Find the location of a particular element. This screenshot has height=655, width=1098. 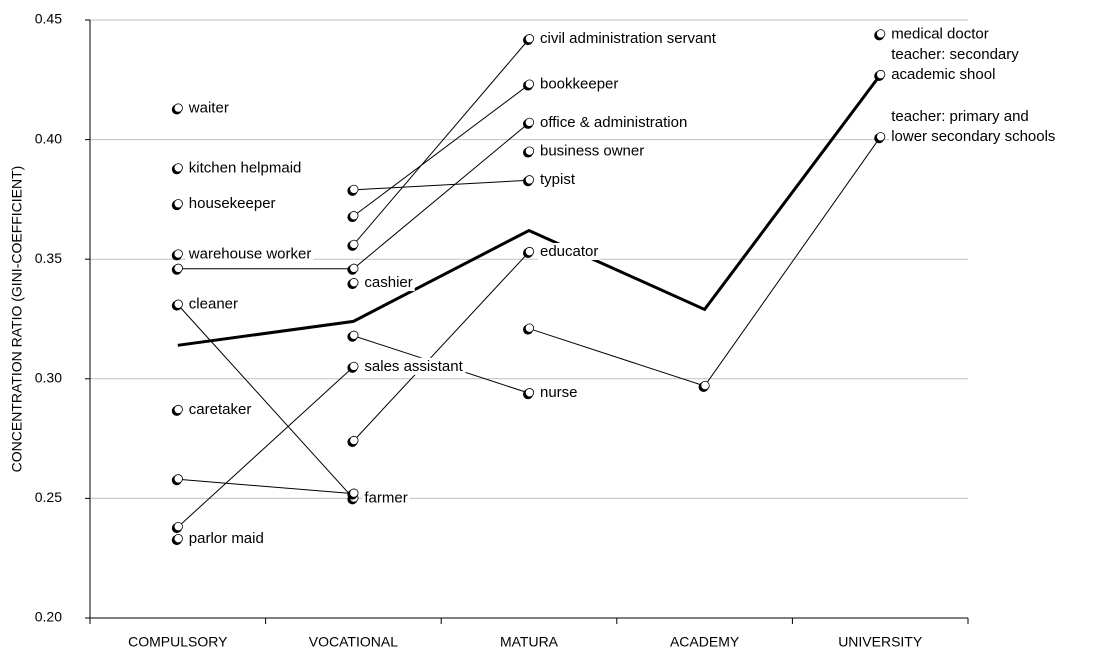

point-label: warehouse worker is located at coordinates (250, 253).